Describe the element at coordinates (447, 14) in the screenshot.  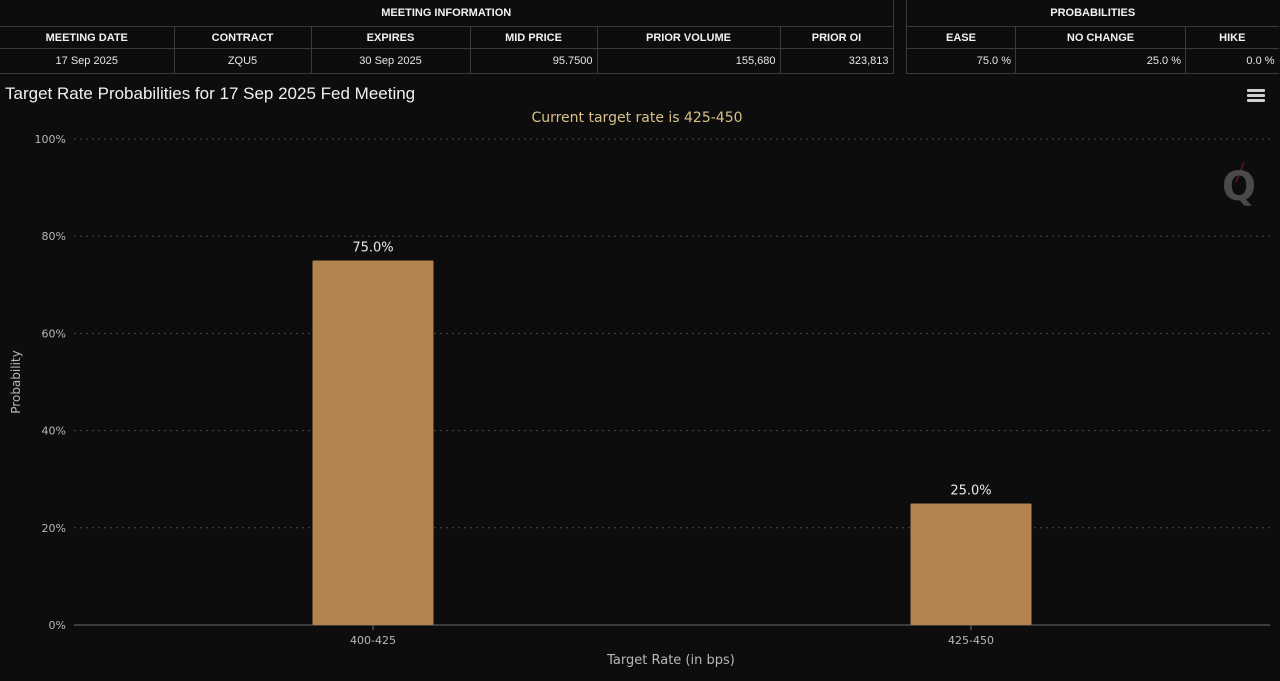
I see `meeting-information-header: MEETING INFORMATION` at that location.